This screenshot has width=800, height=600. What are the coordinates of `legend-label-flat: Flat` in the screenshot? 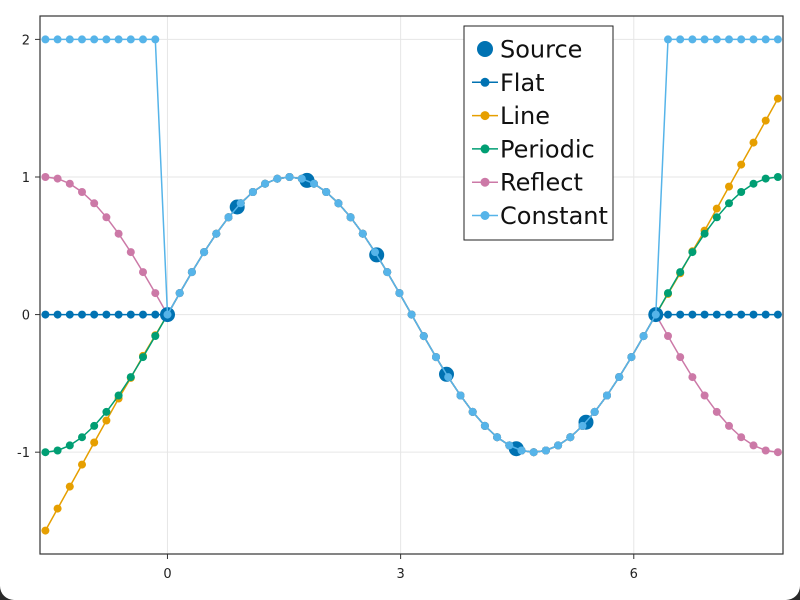 It's located at (522, 83).